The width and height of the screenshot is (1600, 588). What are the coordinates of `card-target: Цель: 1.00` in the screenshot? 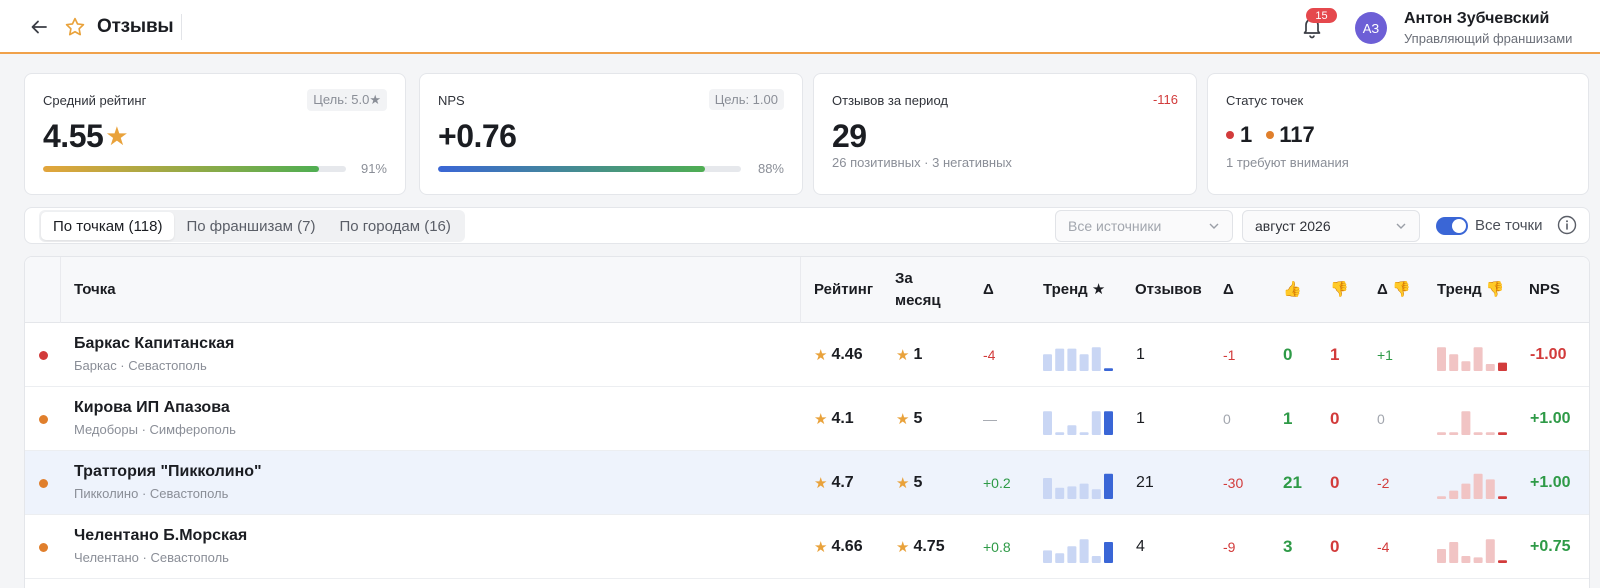 It's located at (746, 99).